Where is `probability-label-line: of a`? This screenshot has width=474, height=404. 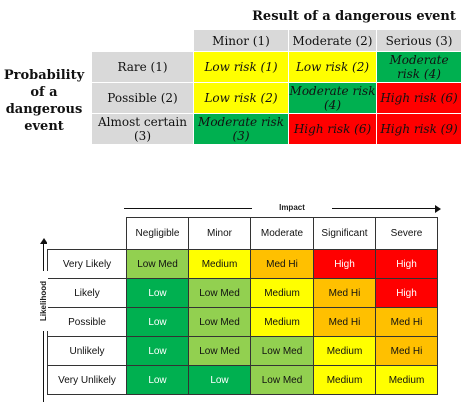
probability-label-line: of a is located at coordinates (44, 92).